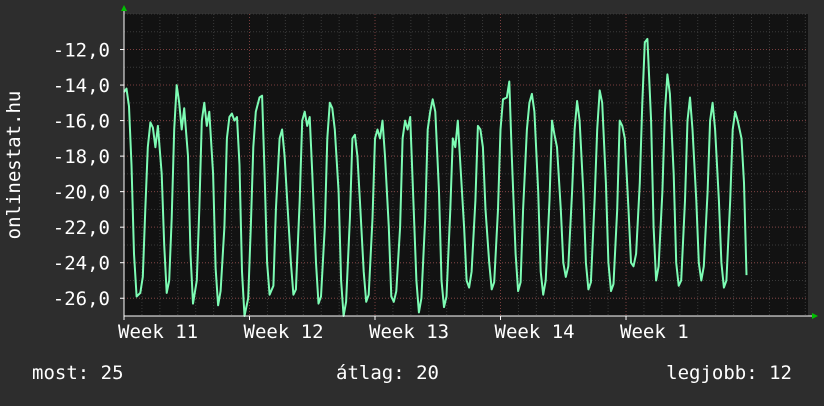 The width and height of the screenshot is (824, 406). I want to click on average-value: átlag: 20, so click(387, 373).